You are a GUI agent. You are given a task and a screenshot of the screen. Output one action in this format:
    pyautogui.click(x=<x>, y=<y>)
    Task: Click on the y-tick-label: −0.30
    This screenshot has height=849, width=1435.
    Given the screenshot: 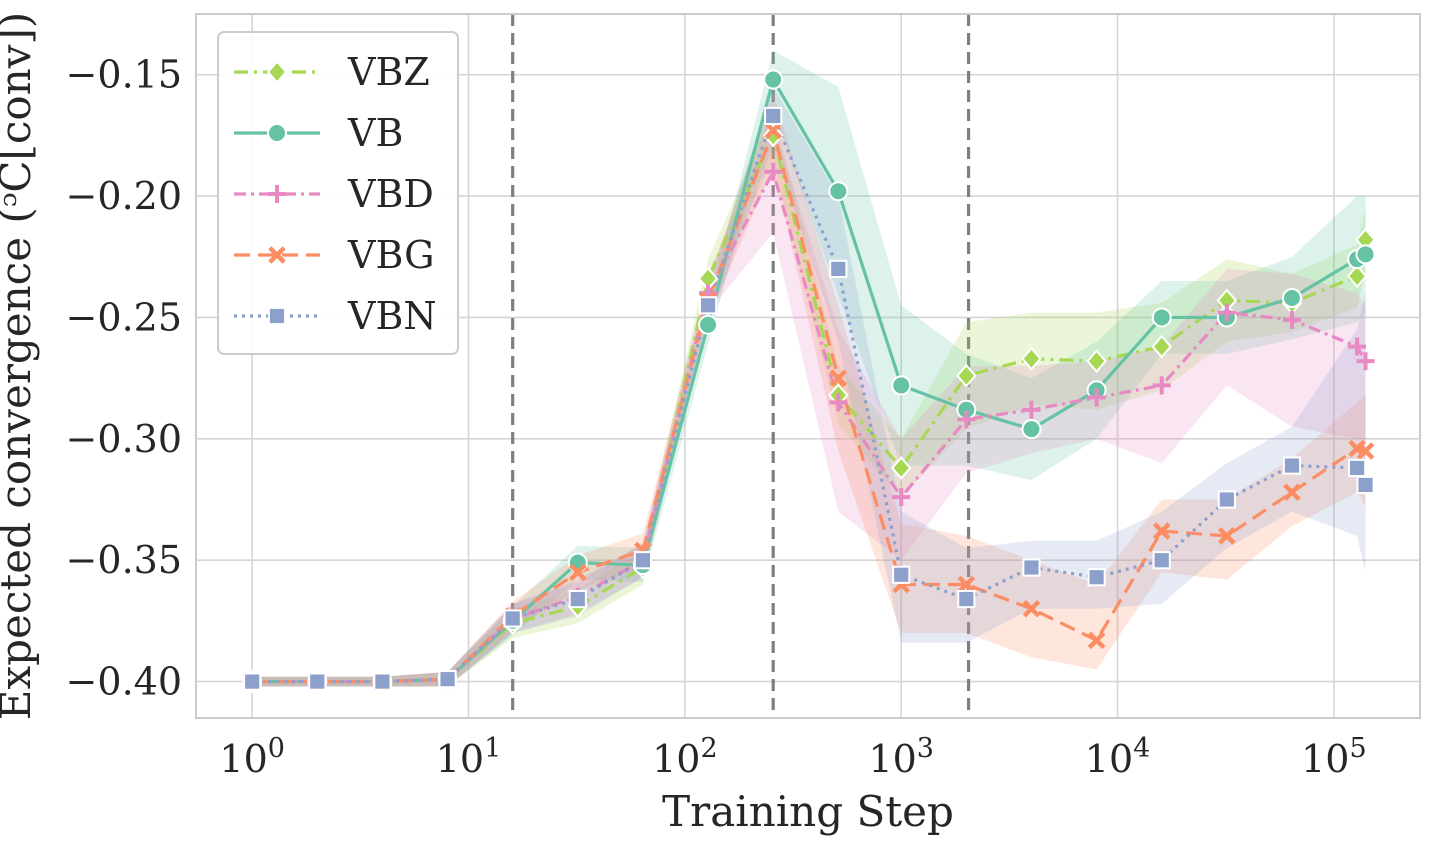 What is the action you would take?
    pyautogui.click(x=124, y=439)
    